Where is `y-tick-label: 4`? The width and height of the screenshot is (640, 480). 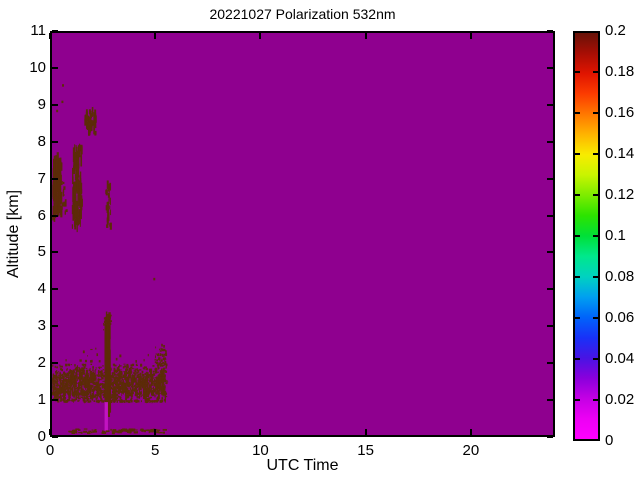 y-tick-label: 4 is located at coordinates (41, 289).